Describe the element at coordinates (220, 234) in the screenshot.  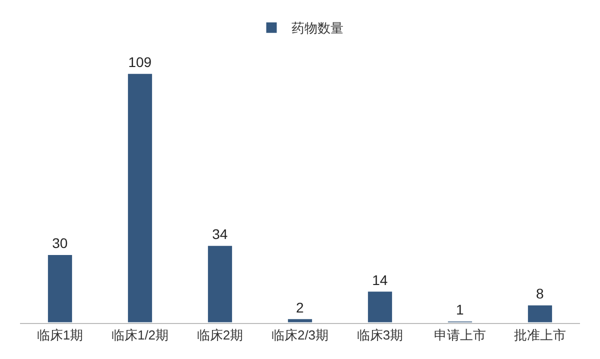
I see `data-label: 34` at that location.